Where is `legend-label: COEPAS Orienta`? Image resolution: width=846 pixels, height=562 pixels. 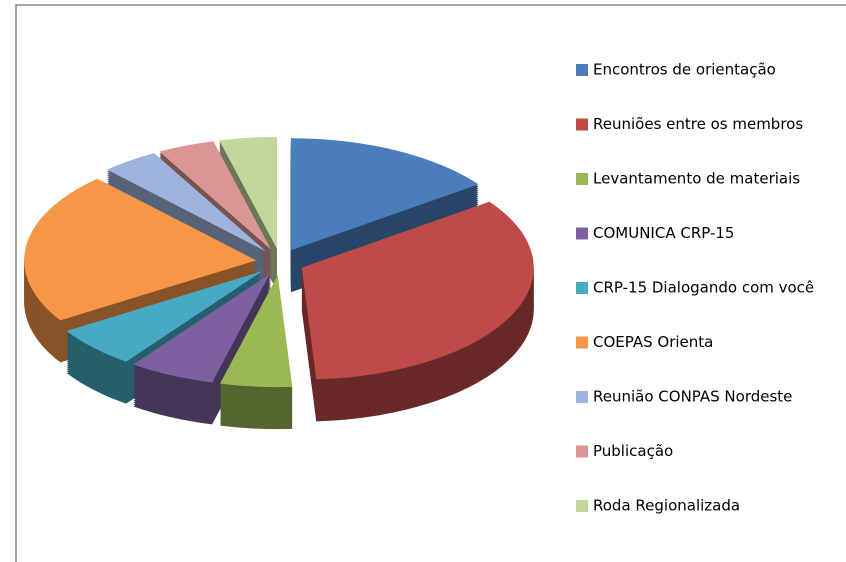
legend-label: COEPAS Orienta is located at coordinates (653, 342).